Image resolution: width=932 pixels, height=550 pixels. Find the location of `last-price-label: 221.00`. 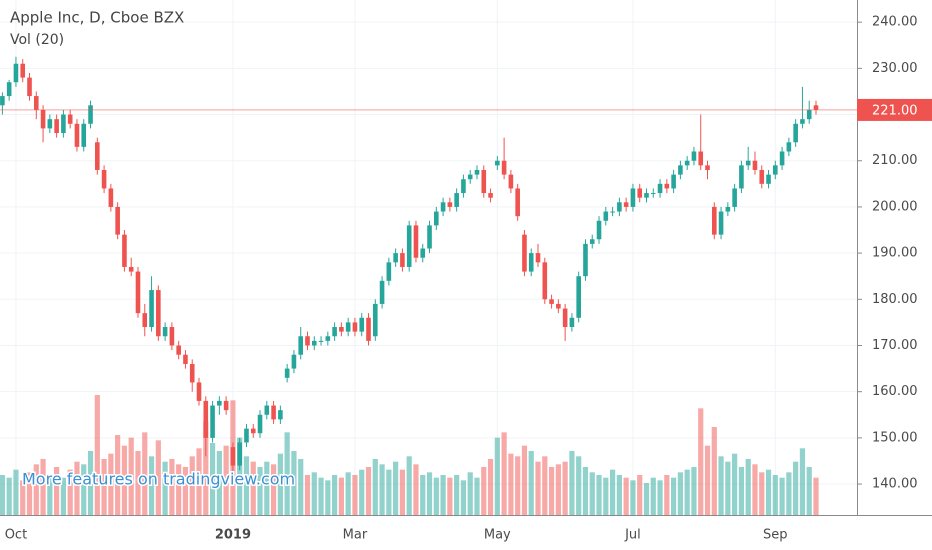

last-price-label: 221.00 is located at coordinates (895, 110).